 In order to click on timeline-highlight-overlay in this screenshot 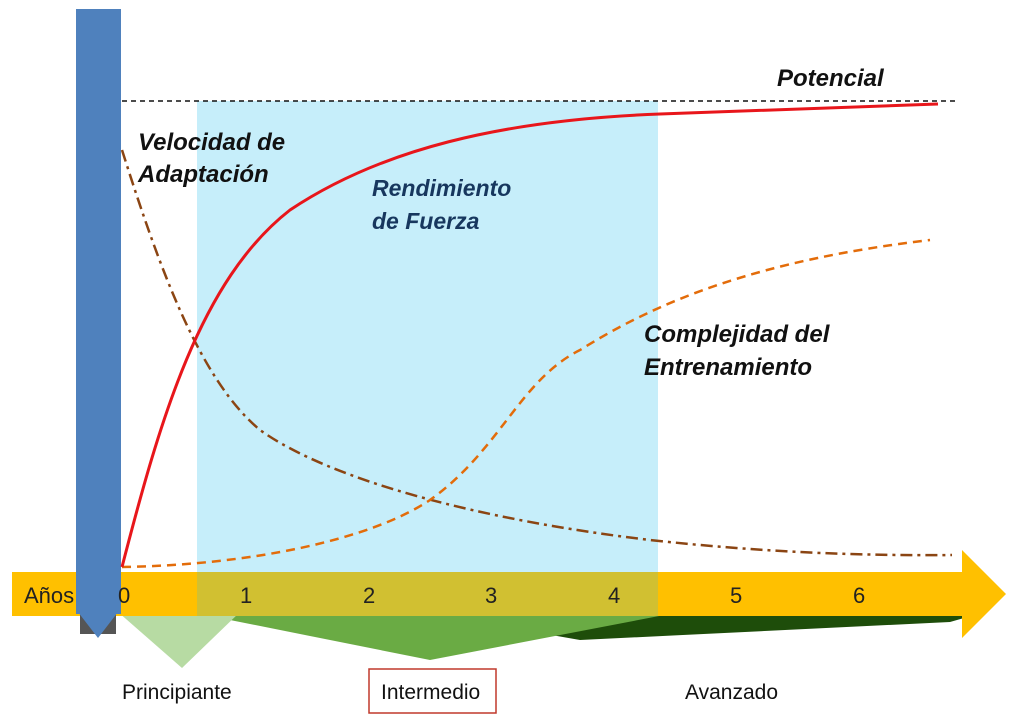, I will do `click(427, 594)`.